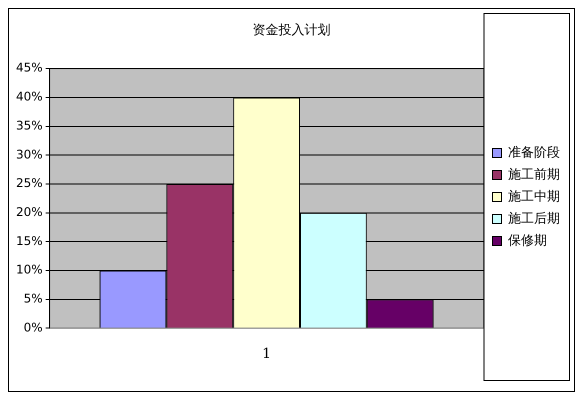 This screenshot has height=394, width=577. What do you see at coordinates (527, 240) in the screenshot?
I see `legend-label: 保修期` at bounding box center [527, 240].